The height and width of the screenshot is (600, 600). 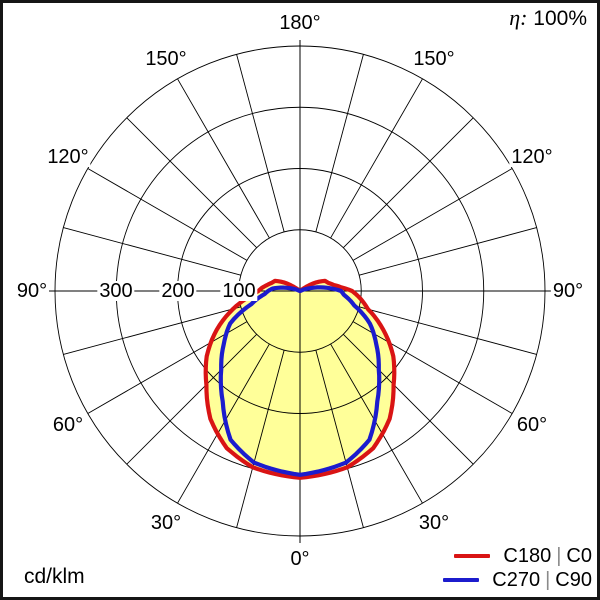 I want to click on legend-row-c180-c0: C180 | C0, so click(x=517, y=556).